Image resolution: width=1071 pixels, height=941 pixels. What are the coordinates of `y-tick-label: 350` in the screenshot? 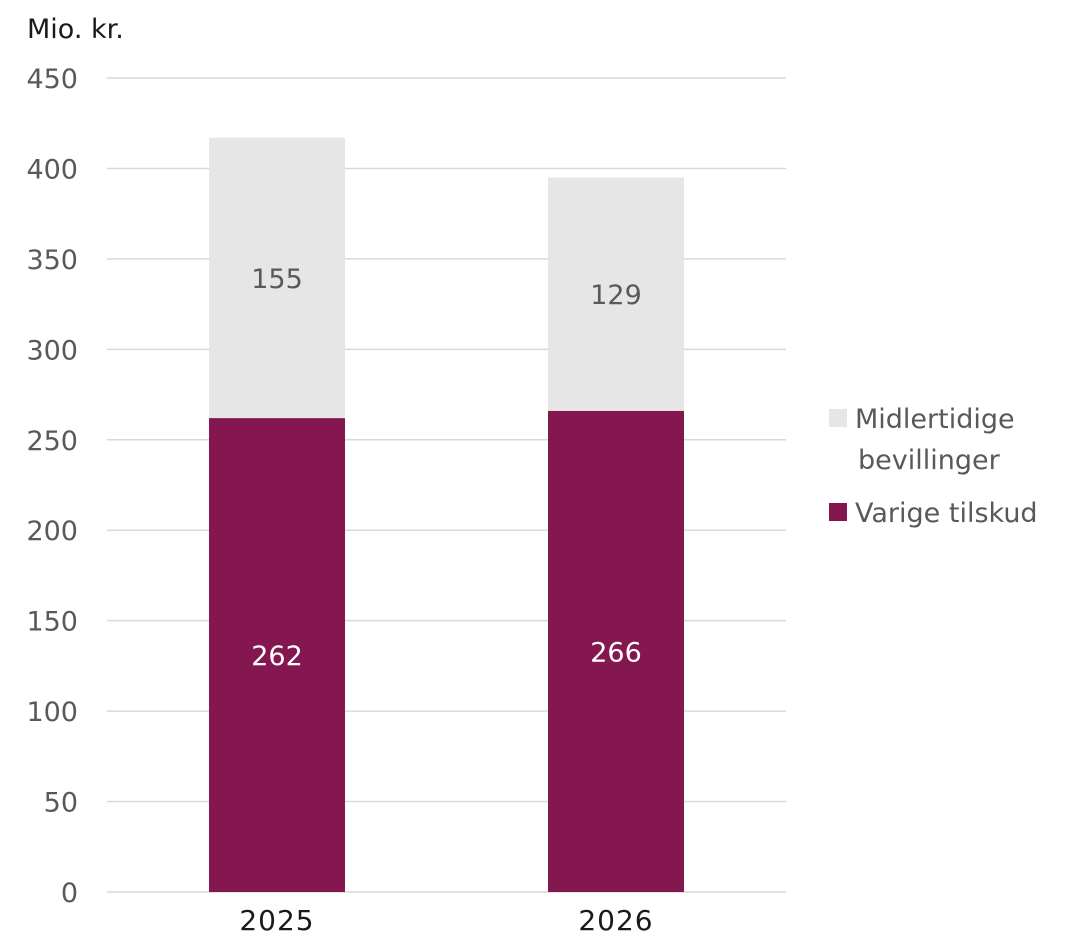 It's located at (52, 260).